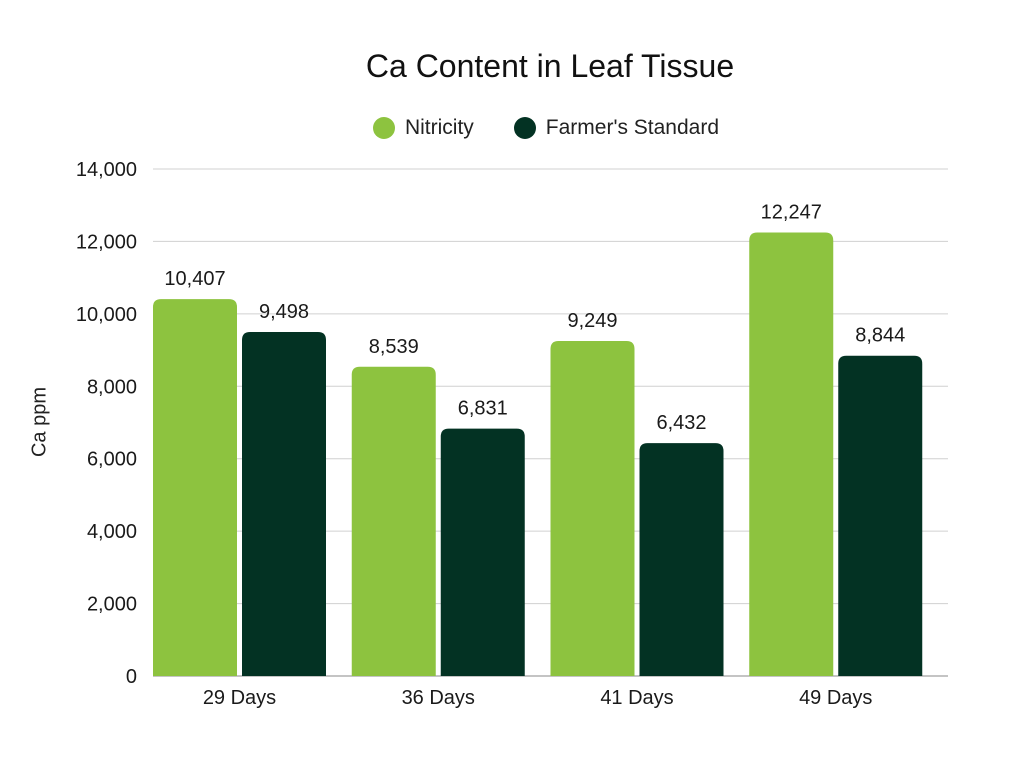 Image resolution: width=1024 pixels, height=768 pixels. What do you see at coordinates (438, 698) in the screenshot?
I see `x-tick-label: 36 Days` at bounding box center [438, 698].